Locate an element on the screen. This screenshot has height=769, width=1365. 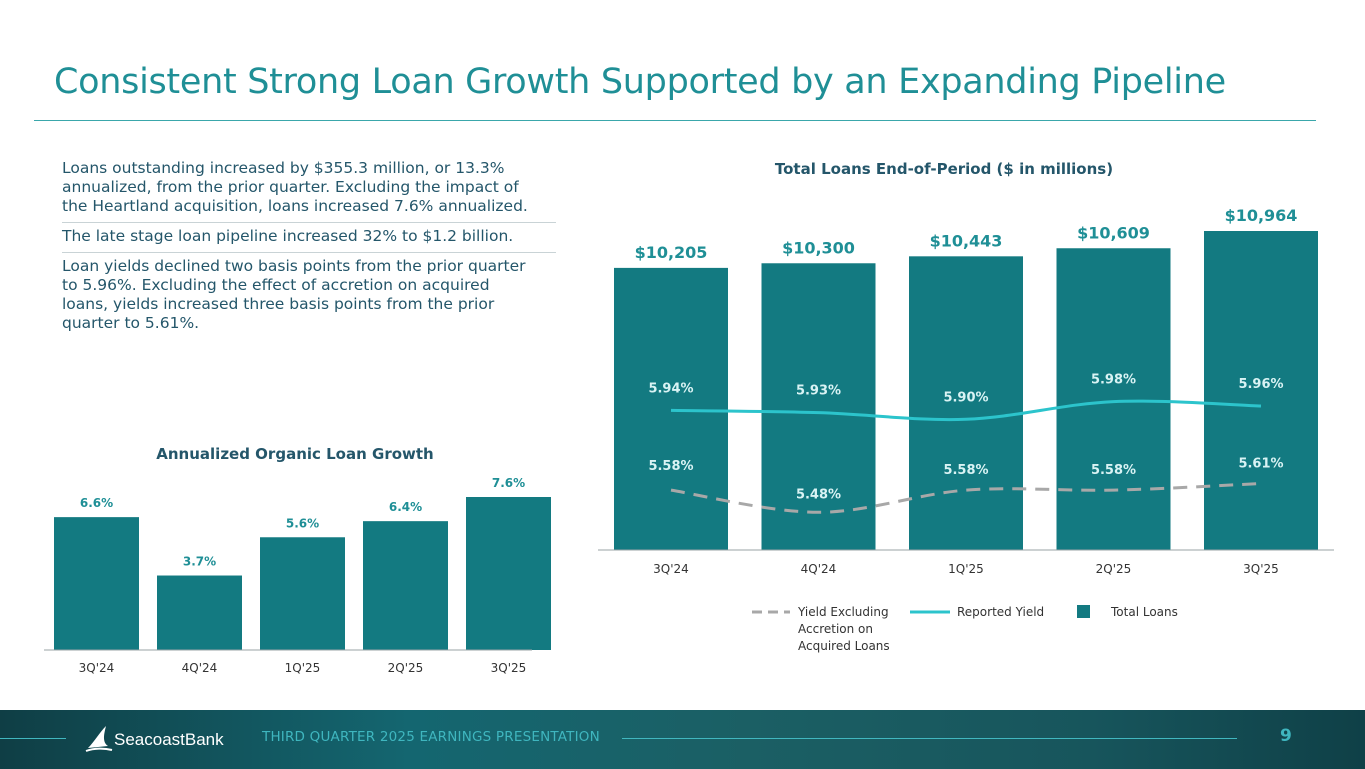
loans-category-label: 1Q'25 is located at coordinates (966, 569).